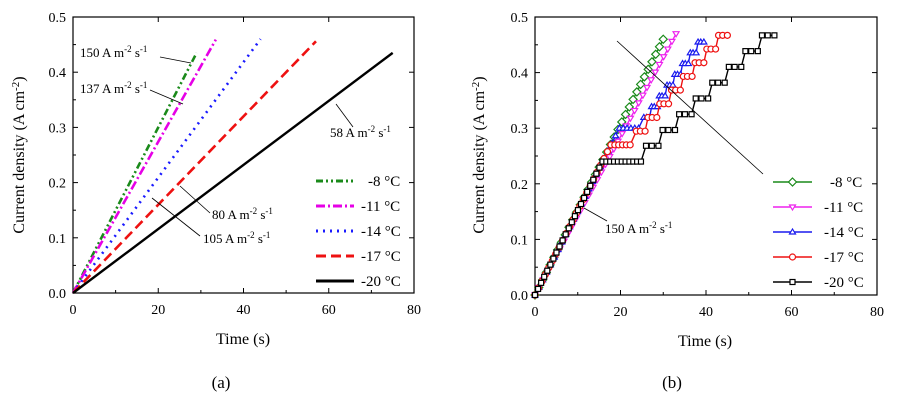  I want to click on panel-label-b: (b), so click(672, 382).